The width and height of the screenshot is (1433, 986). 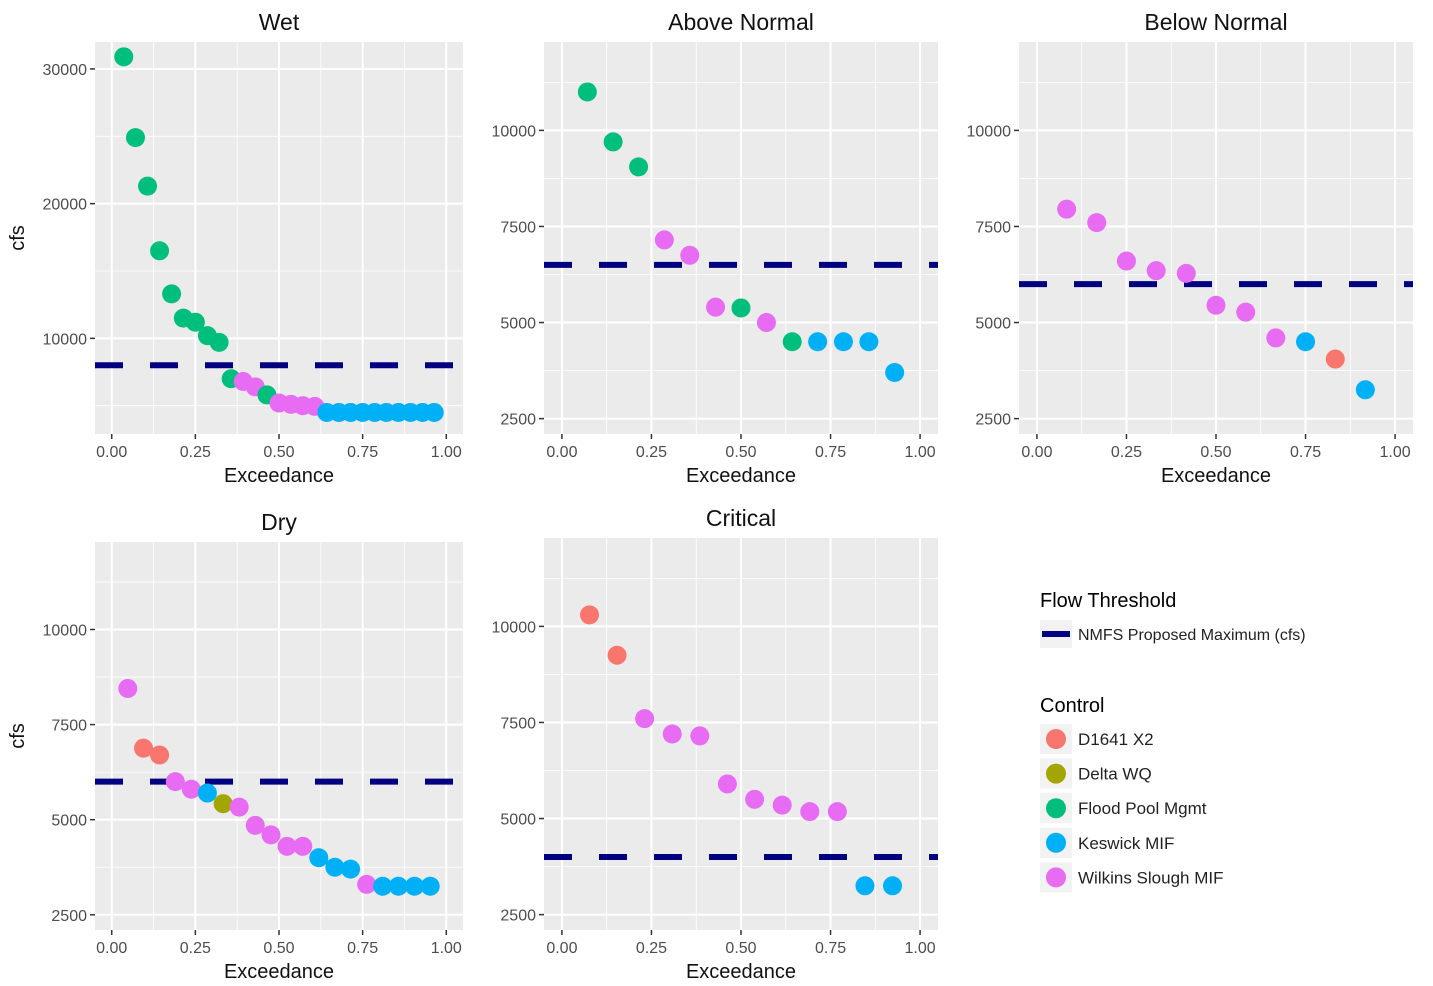 What do you see at coordinates (65, 205) in the screenshot?
I see `y-tick-label: 20000` at bounding box center [65, 205].